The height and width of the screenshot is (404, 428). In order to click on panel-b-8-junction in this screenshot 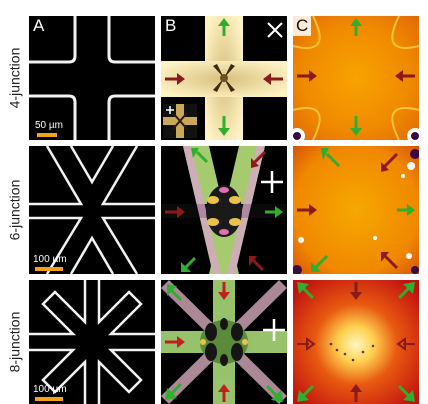, I will do `click(224, 342)`.